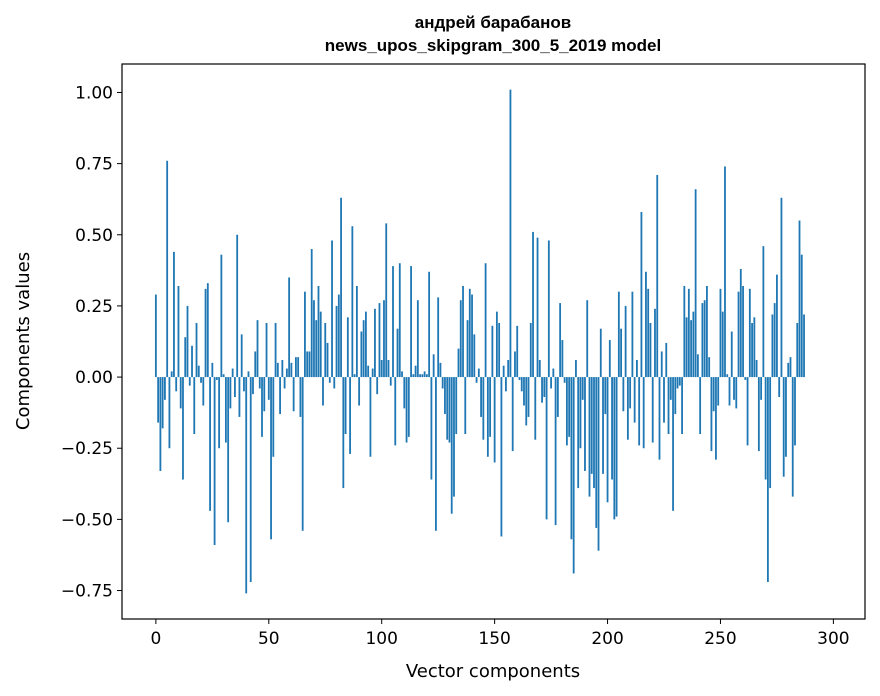  Describe the element at coordinates (155, 639) in the screenshot. I see `x-tick-label: 0` at that location.